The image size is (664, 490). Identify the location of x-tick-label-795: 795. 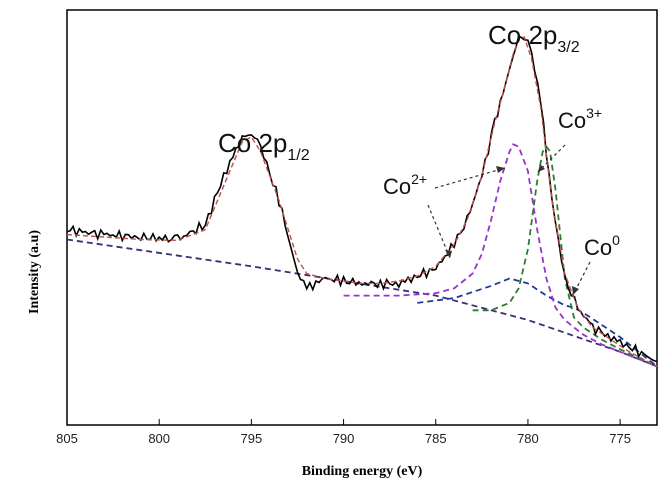
(252, 438).